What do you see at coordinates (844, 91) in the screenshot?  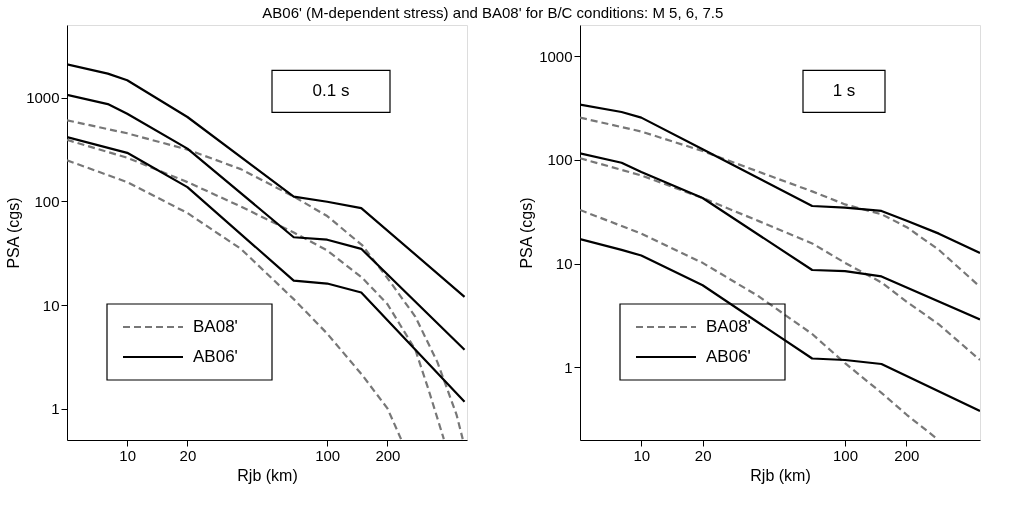 I see `annotation: 1 s` at bounding box center [844, 91].